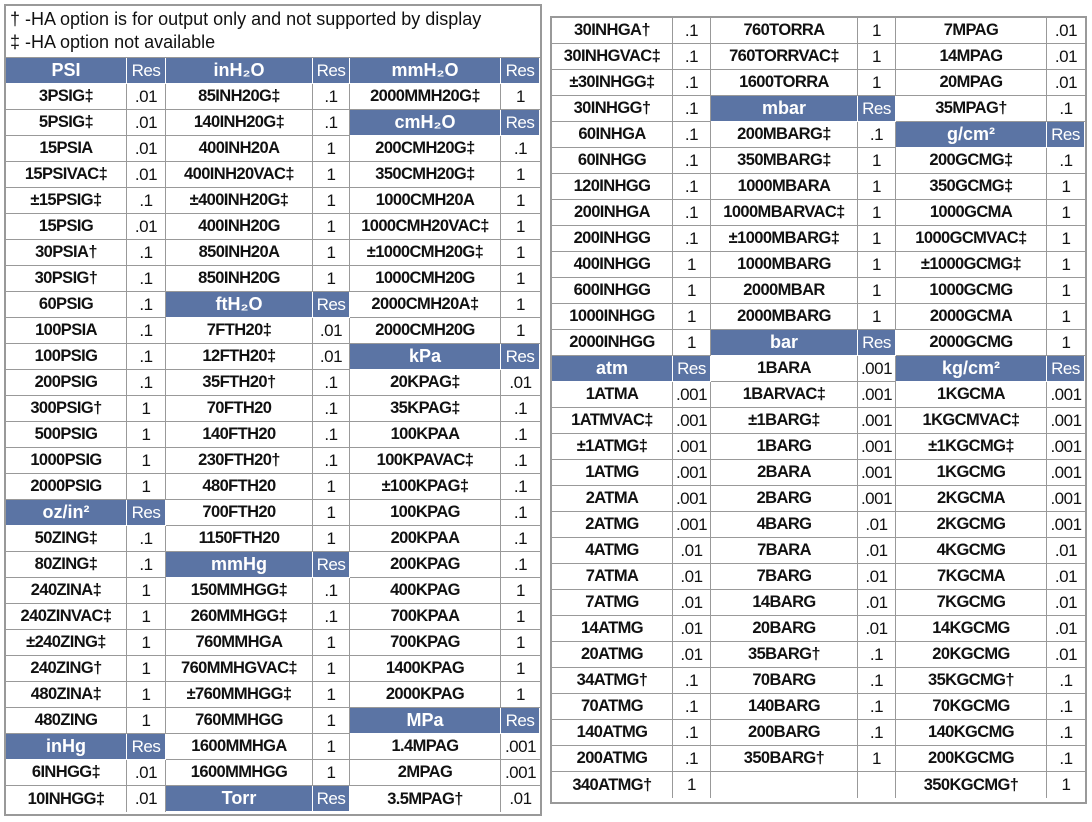 Image resolution: width=1092 pixels, height=822 pixels. Describe the element at coordinates (612, 368) in the screenshot. I see `category-name: atm` at that location.